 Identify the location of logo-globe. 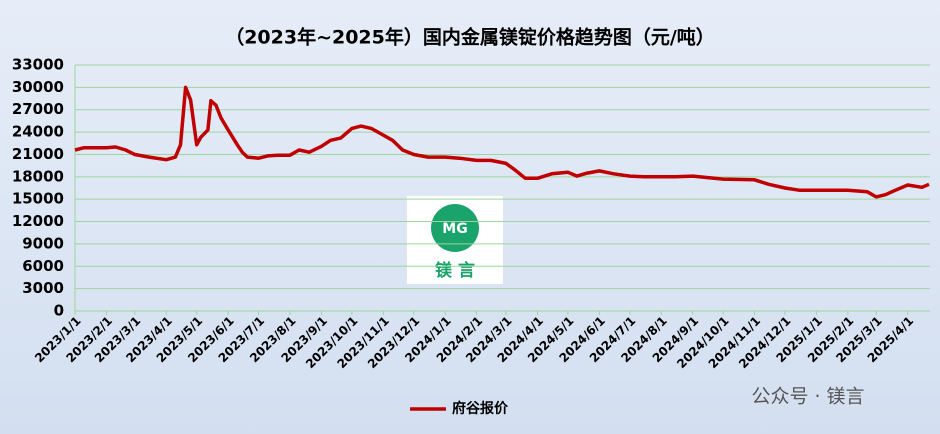
(455, 228).